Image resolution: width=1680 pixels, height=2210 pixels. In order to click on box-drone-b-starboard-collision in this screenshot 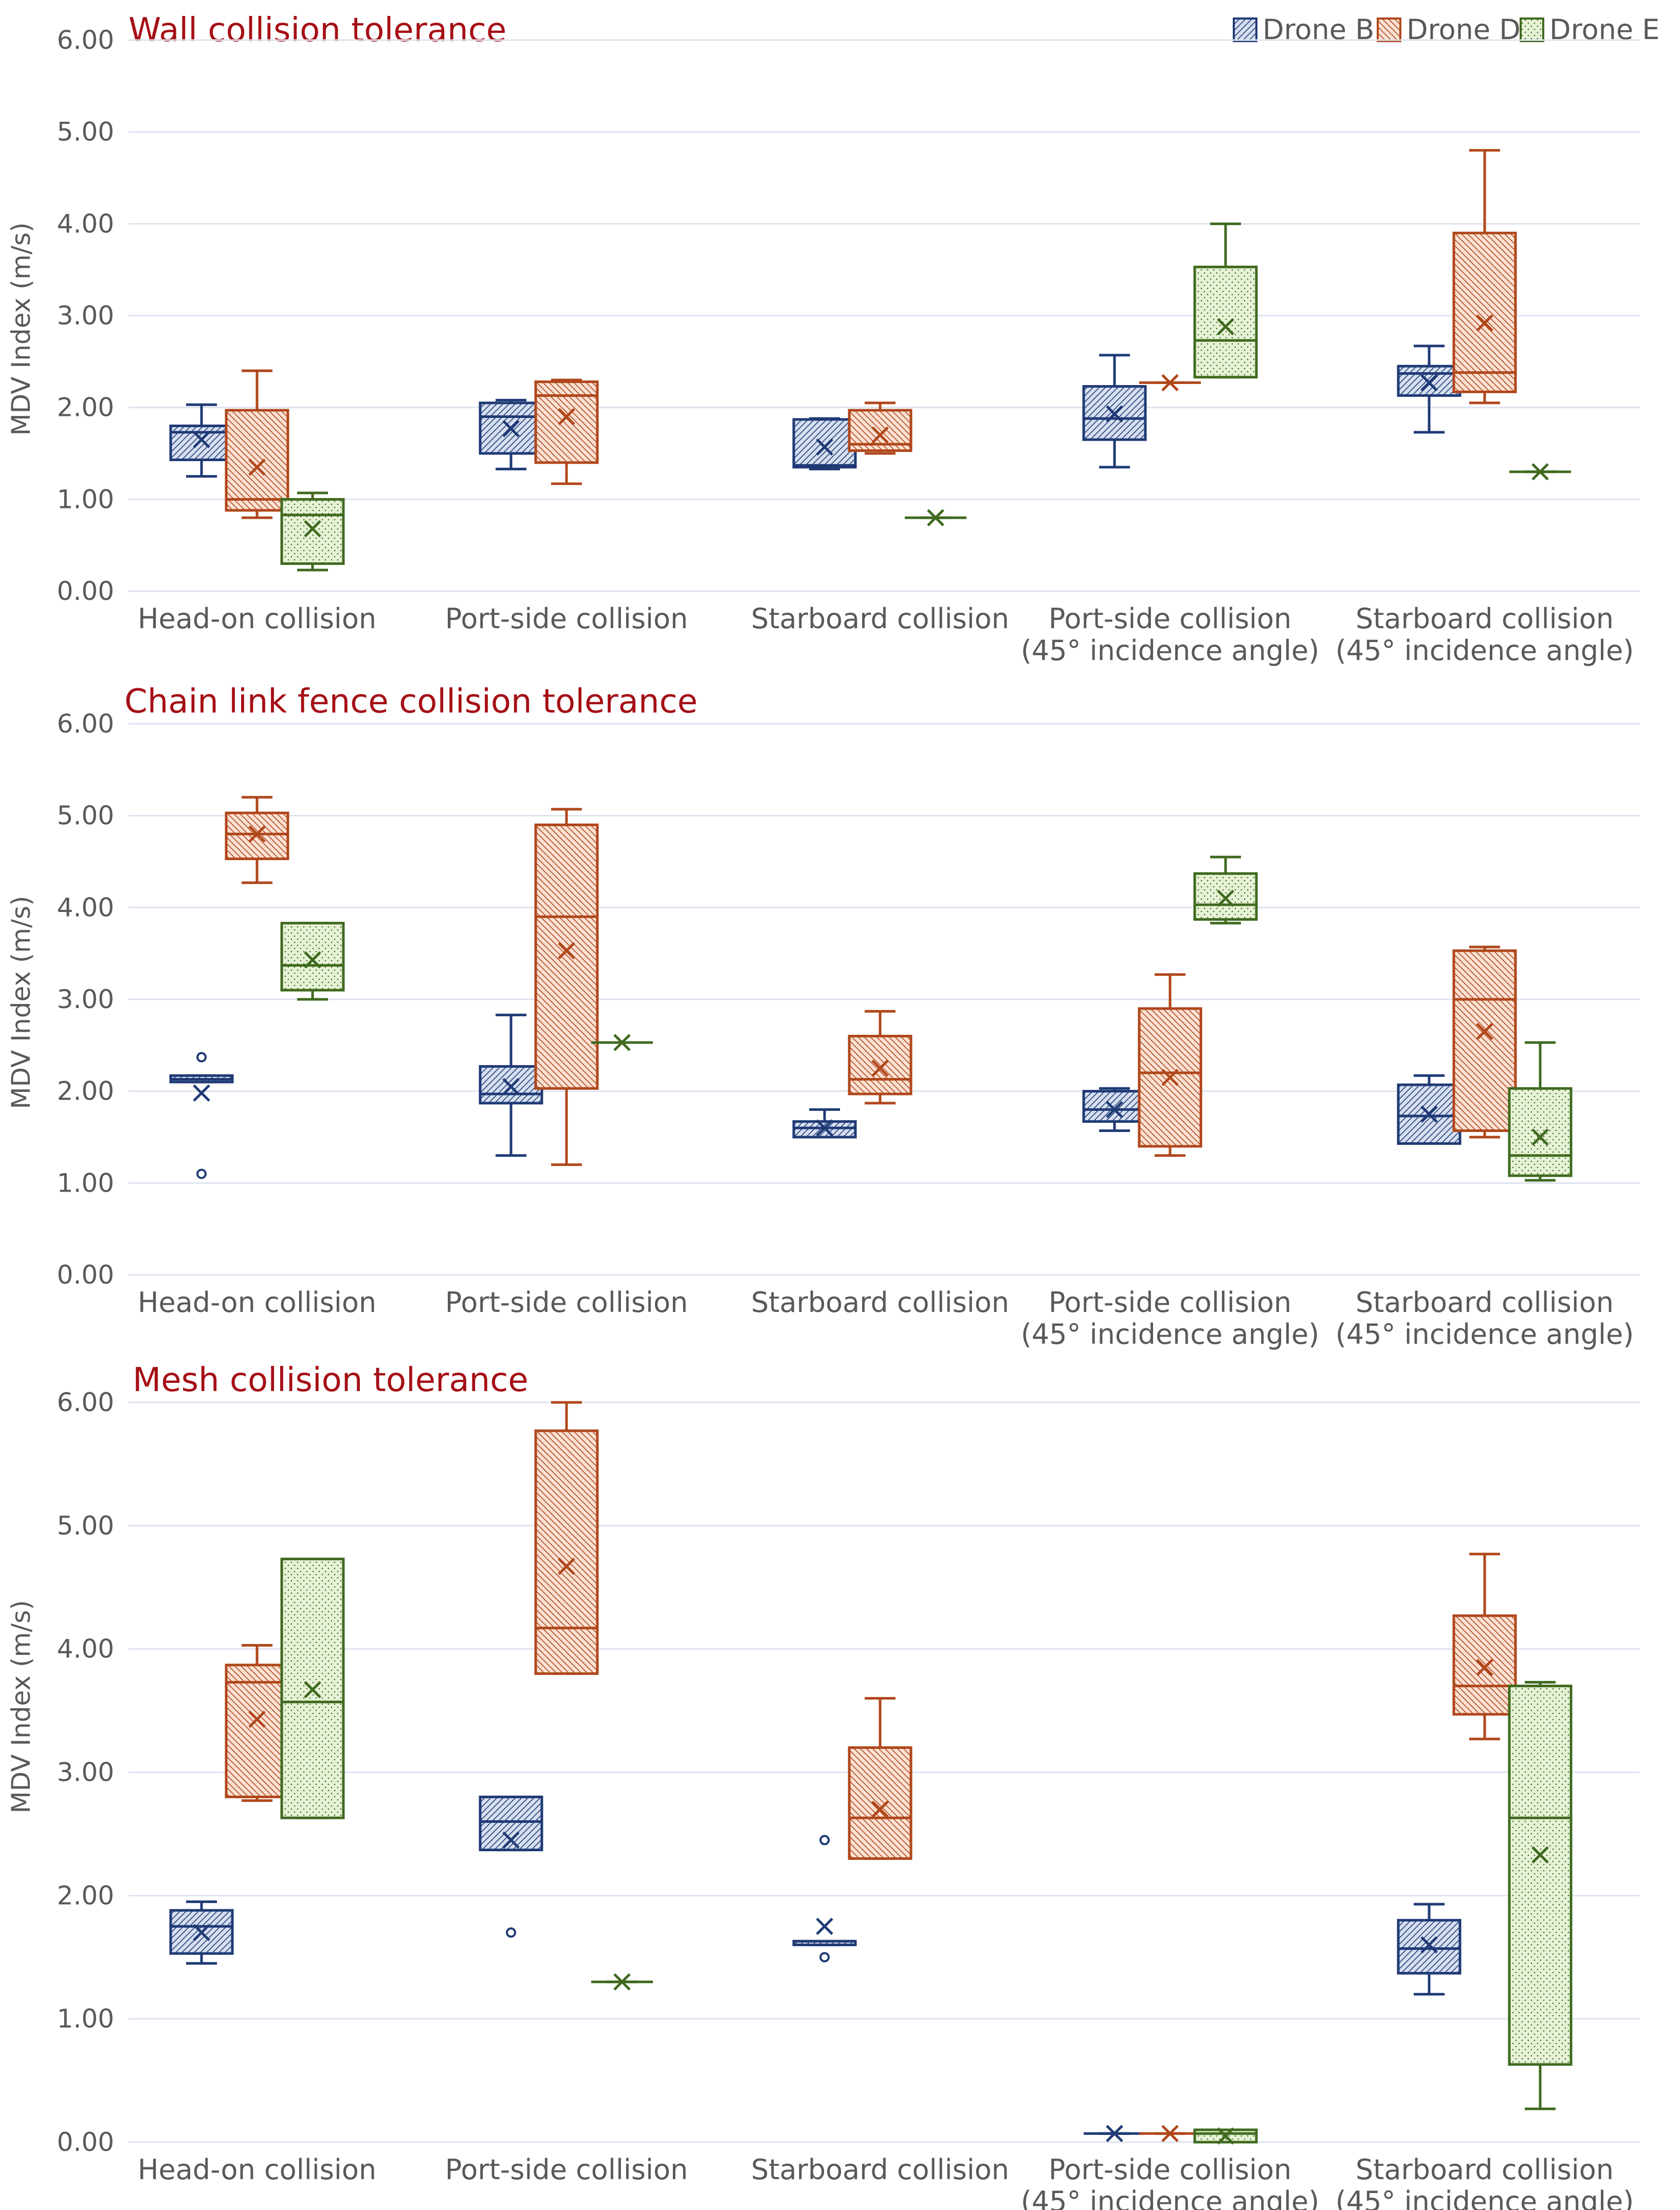, I will do `click(824, 1899)`.